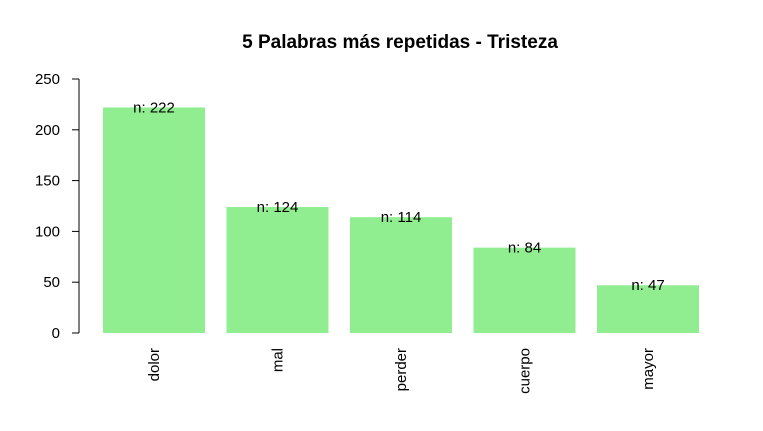 This screenshot has width=763, height=431. Describe the element at coordinates (51, 282) in the screenshot. I see `y-tick-label: 50` at that location.